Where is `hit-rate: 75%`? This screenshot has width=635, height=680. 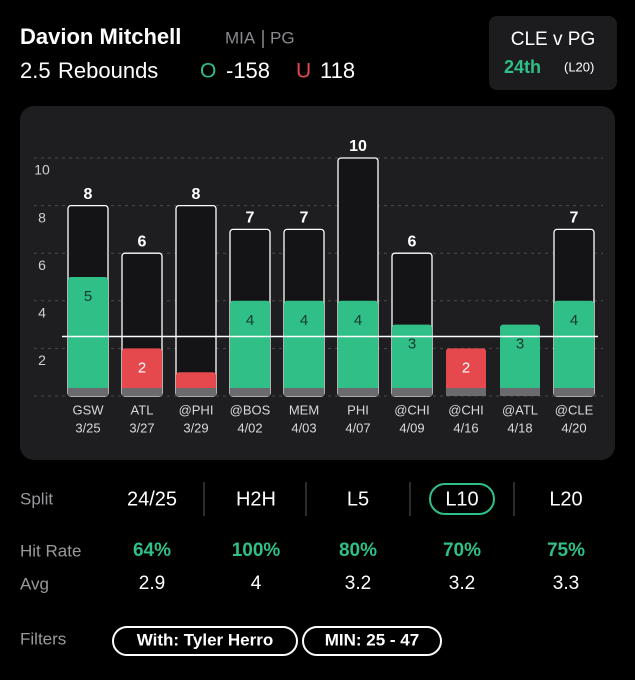
hit-rate: 75% is located at coordinates (566, 550).